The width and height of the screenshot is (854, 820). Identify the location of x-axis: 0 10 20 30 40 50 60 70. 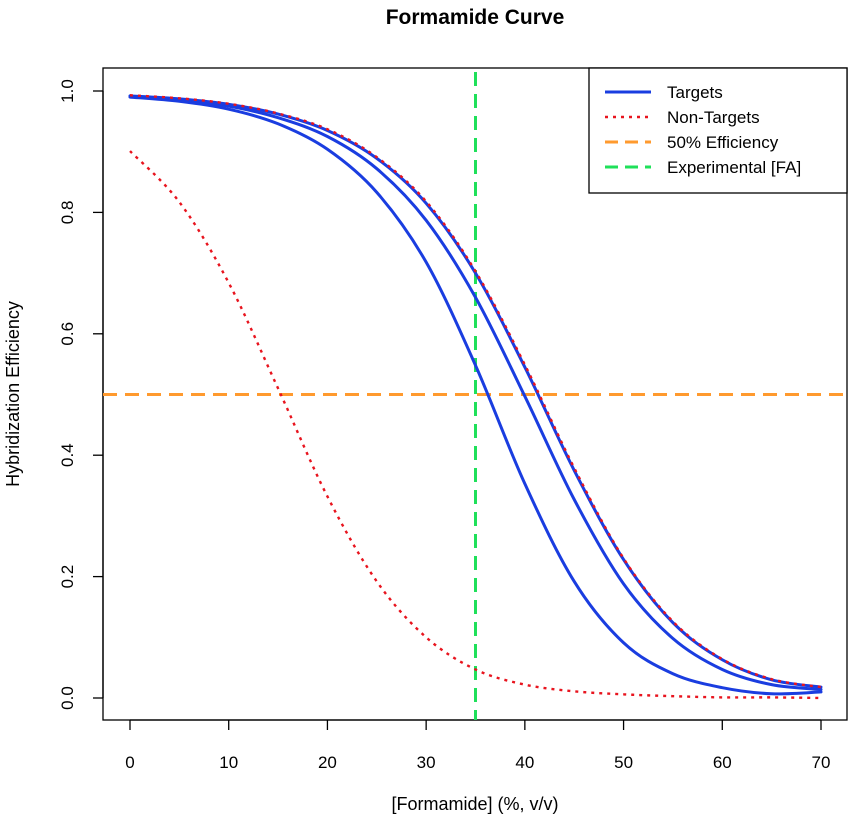
(478, 745).